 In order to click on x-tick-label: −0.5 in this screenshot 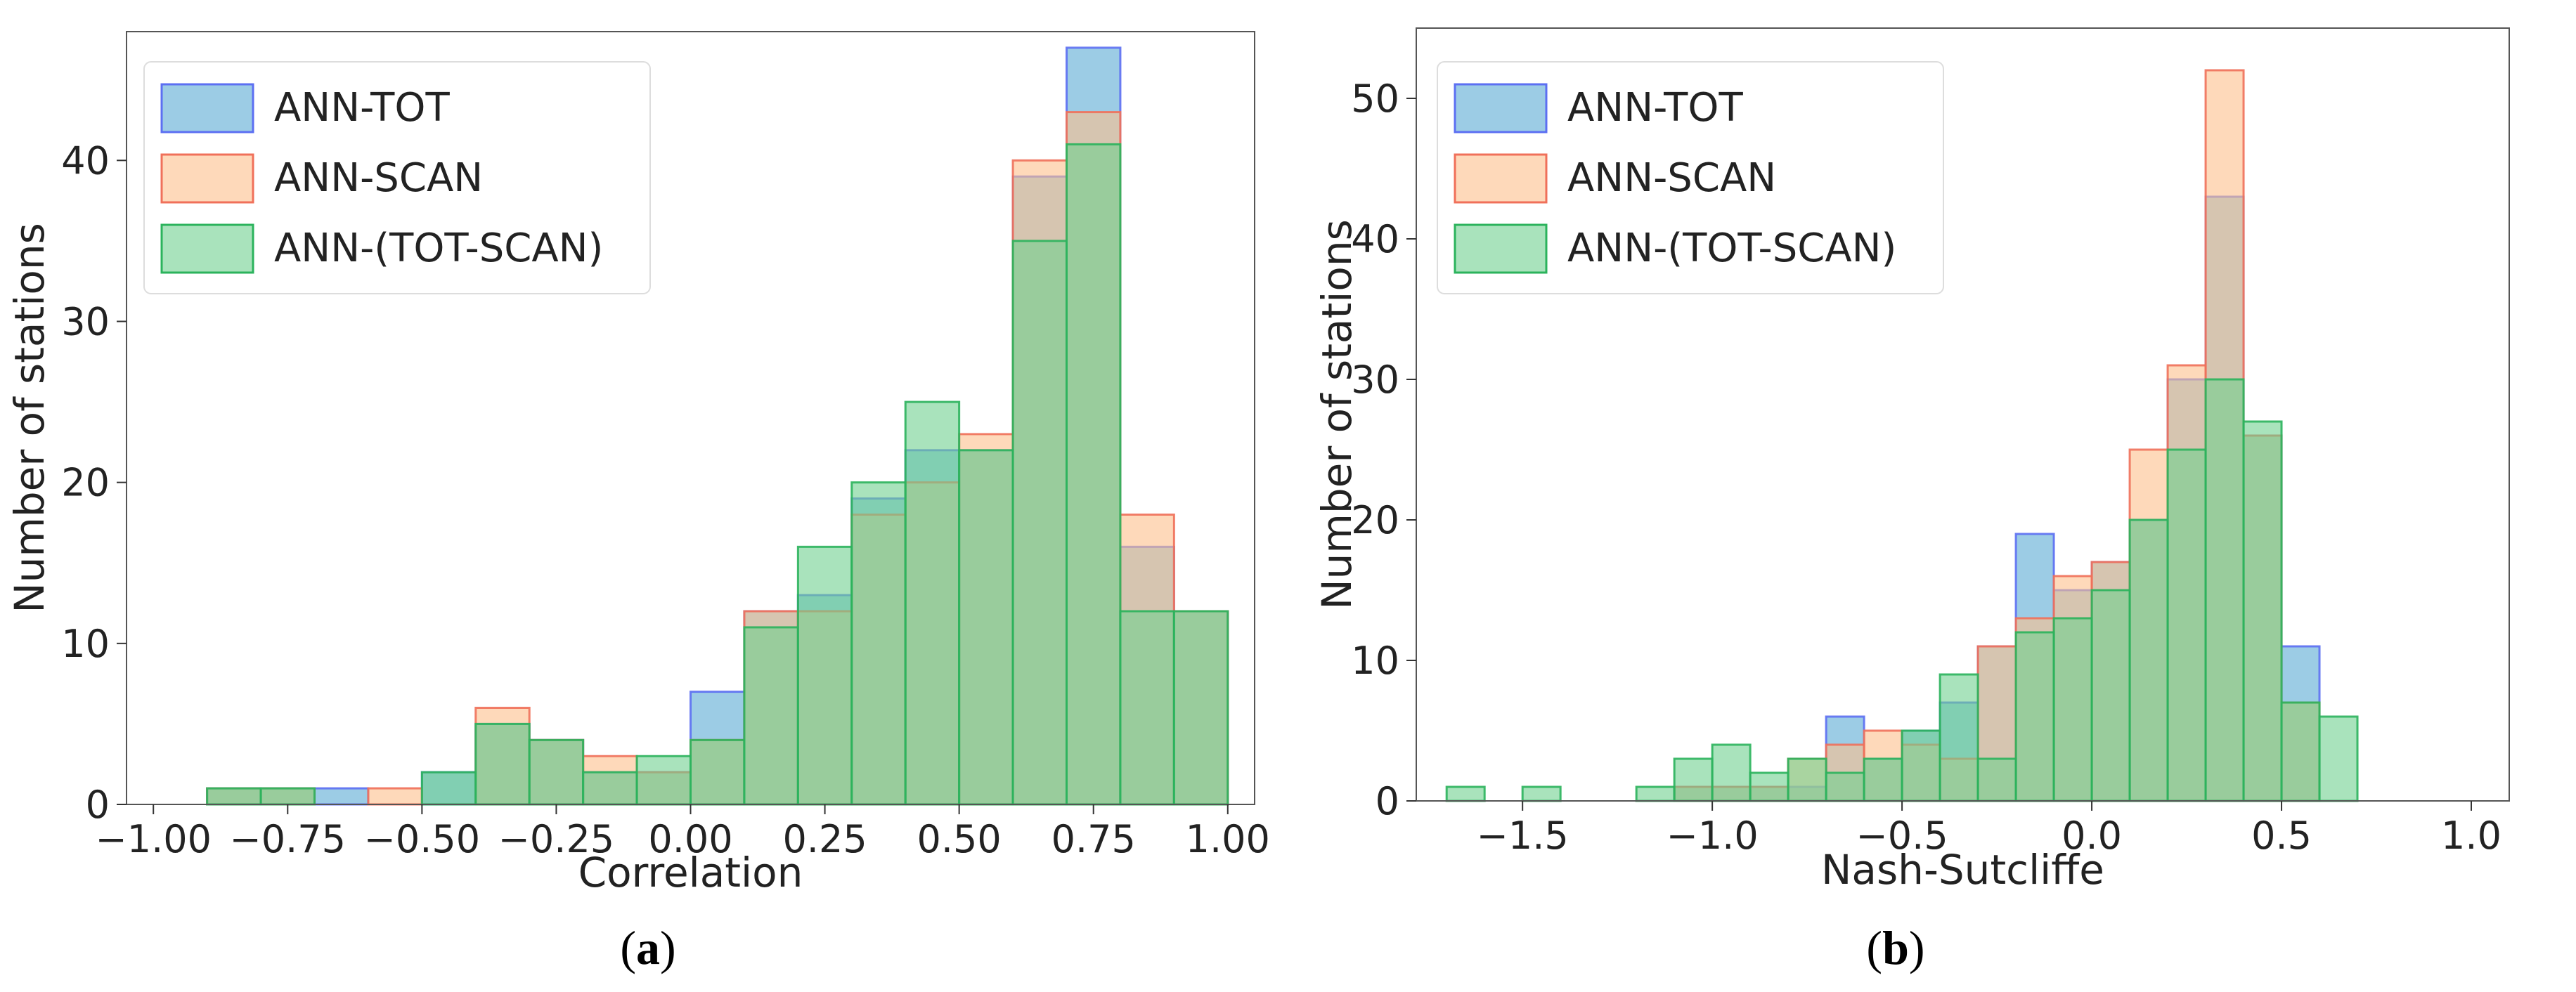, I will do `click(1902, 836)`.